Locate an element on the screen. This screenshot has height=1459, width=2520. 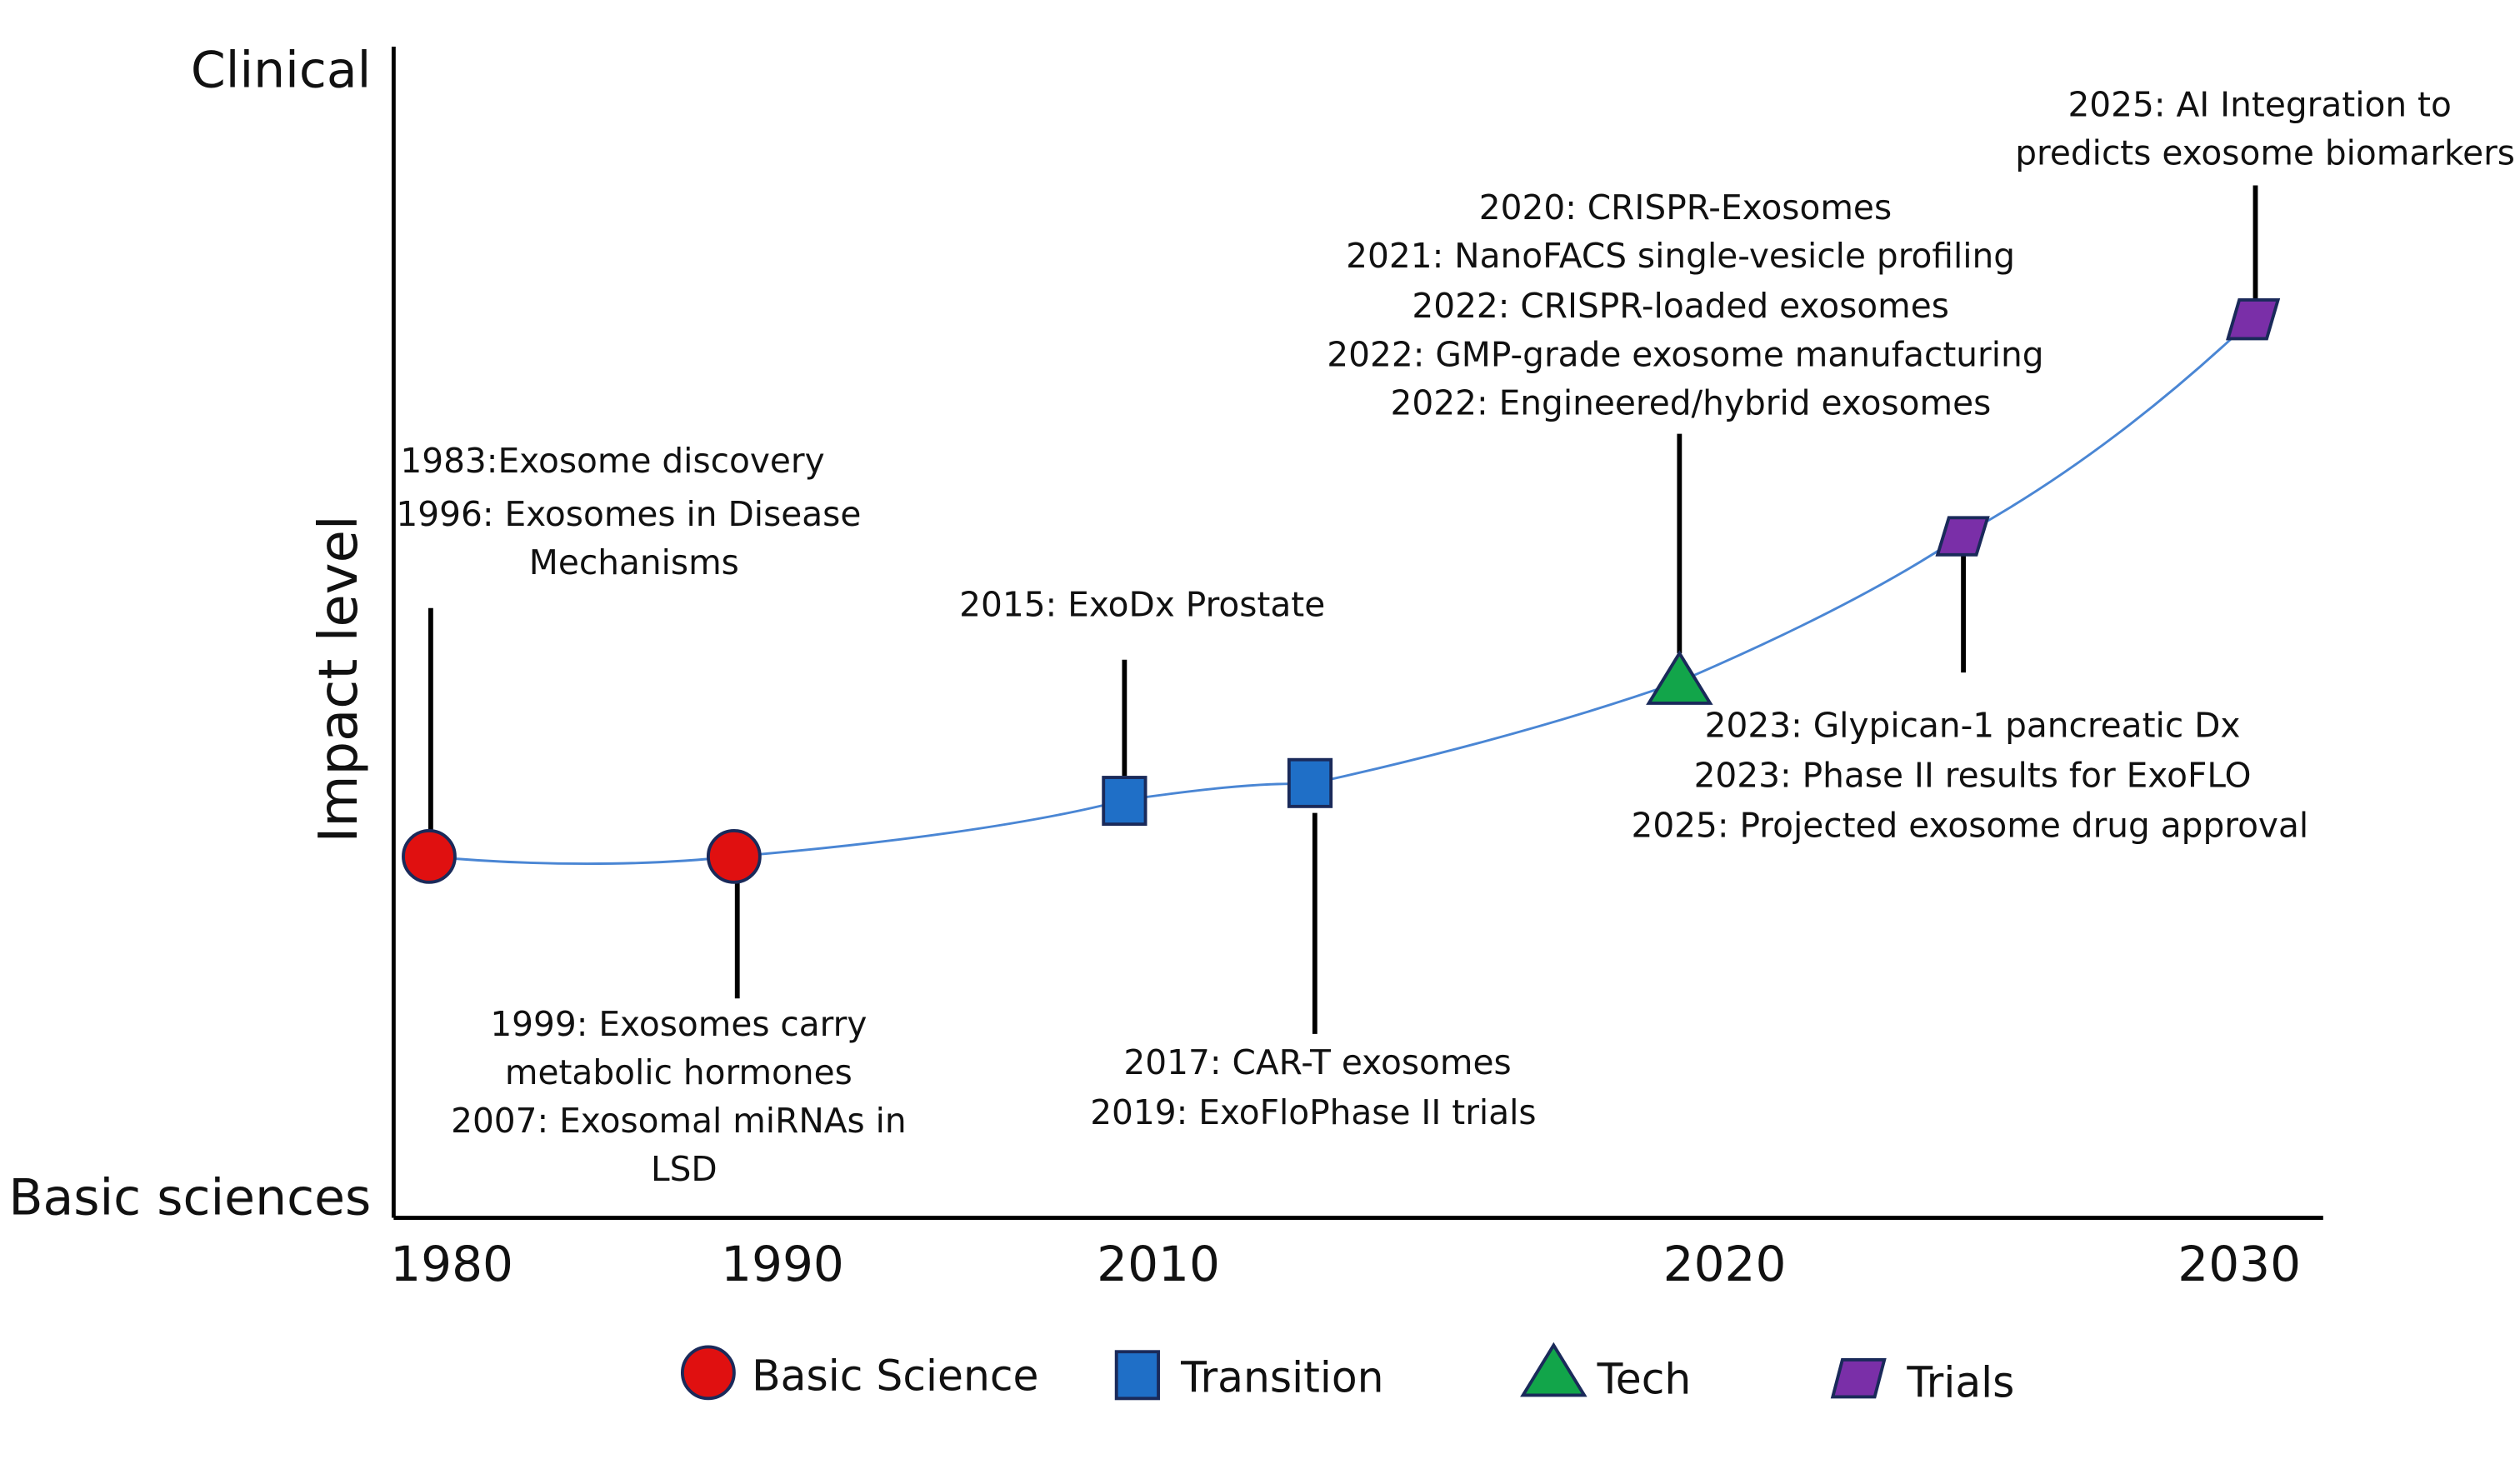
legend-transition-label: Transition is located at coordinates (1281, 1377).